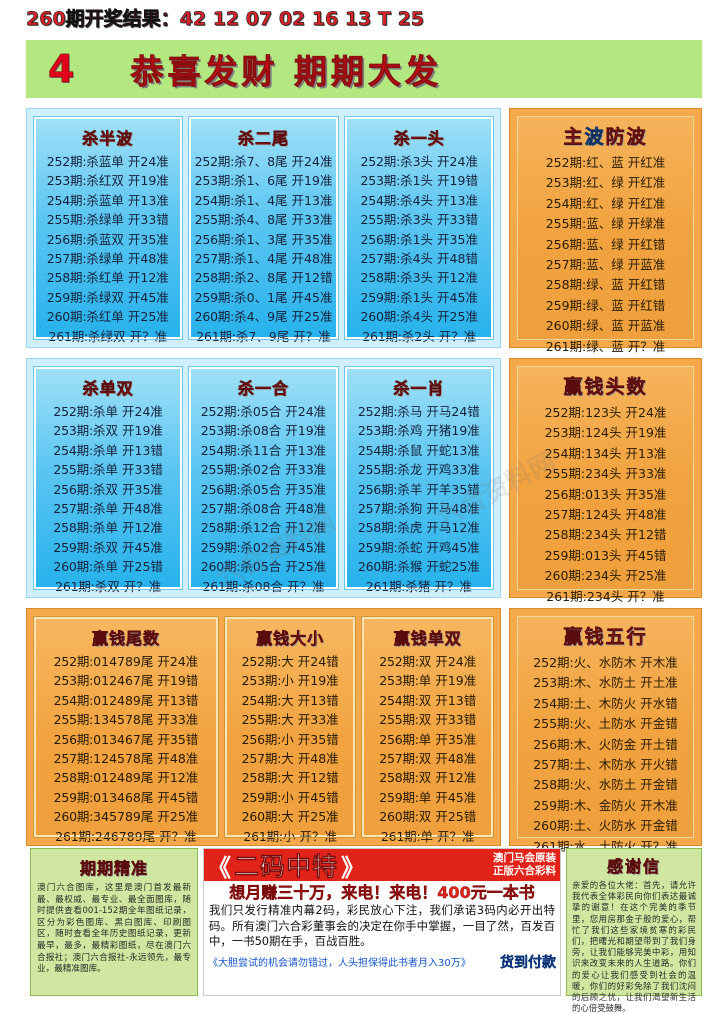  What do you see at coordinates (290, 758) in the screenshot?
I see `table-row: 257期:大 开48准` at bounding box center [290, 758].